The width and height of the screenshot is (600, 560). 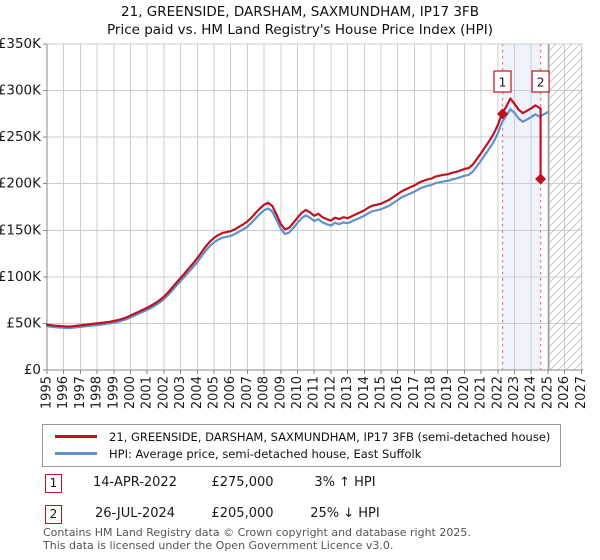 What do you see at coordinates (97, 392) in the screenshot?
I see `x-label-1998: 1998` at bounding box center [97, 392].